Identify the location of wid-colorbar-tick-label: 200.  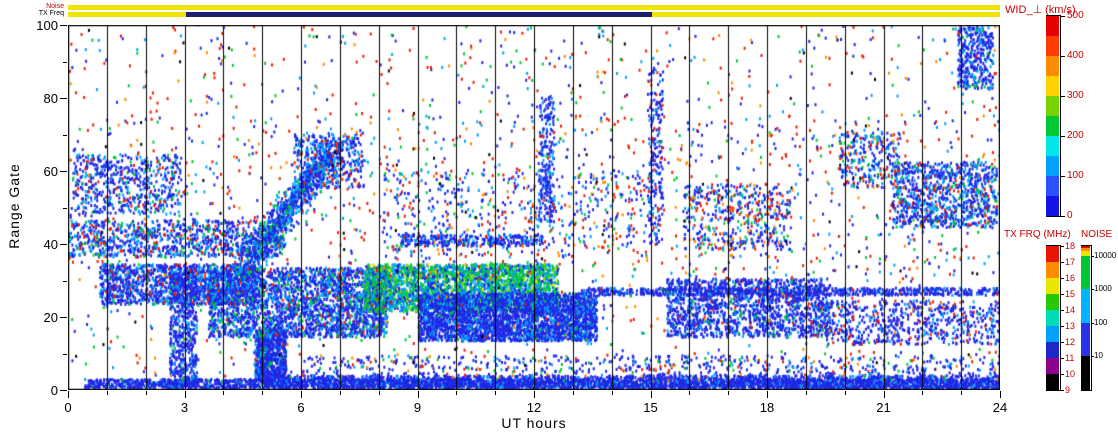
(1075, 135).